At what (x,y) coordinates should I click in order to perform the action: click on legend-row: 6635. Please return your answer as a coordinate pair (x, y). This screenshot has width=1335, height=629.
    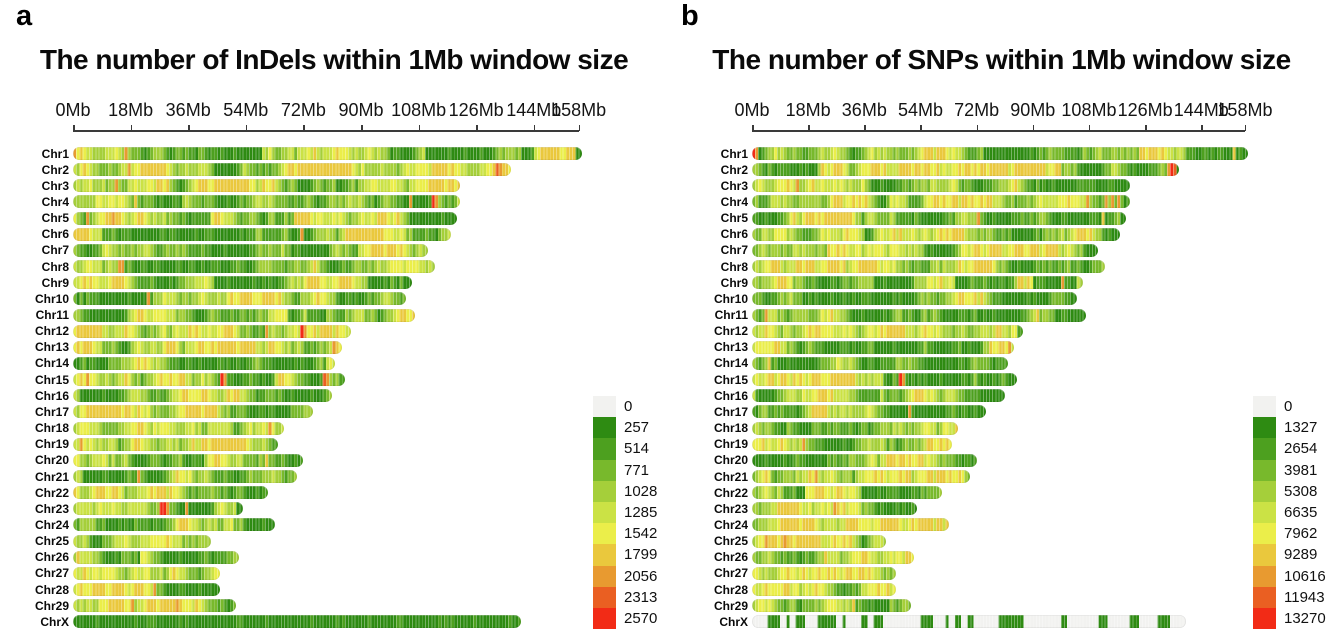
    Looking at the image, I should click on (1289, 512).